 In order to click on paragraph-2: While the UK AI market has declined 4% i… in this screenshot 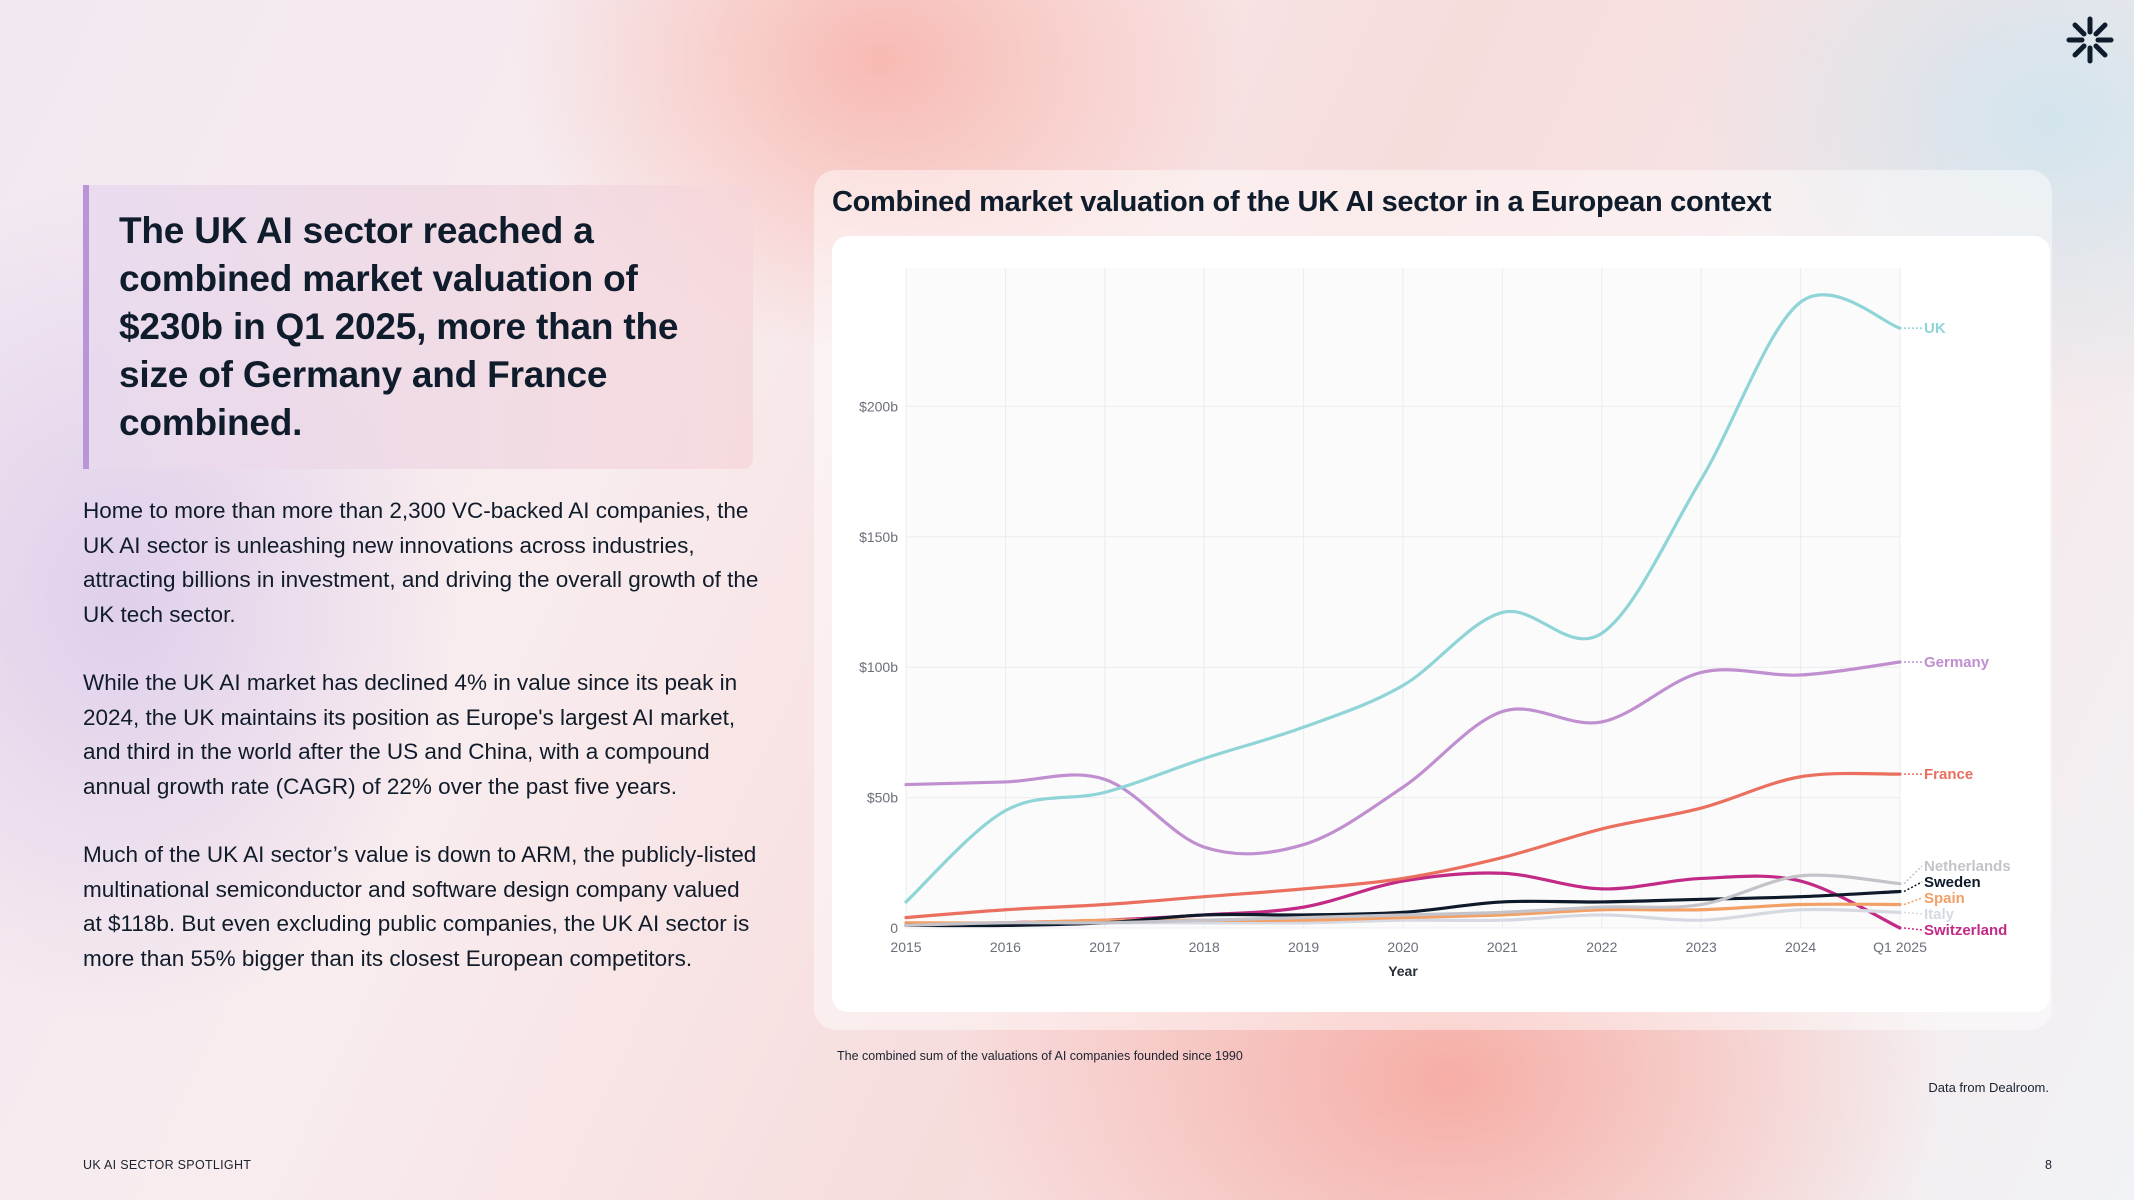, I will do `click(410, 734)`.